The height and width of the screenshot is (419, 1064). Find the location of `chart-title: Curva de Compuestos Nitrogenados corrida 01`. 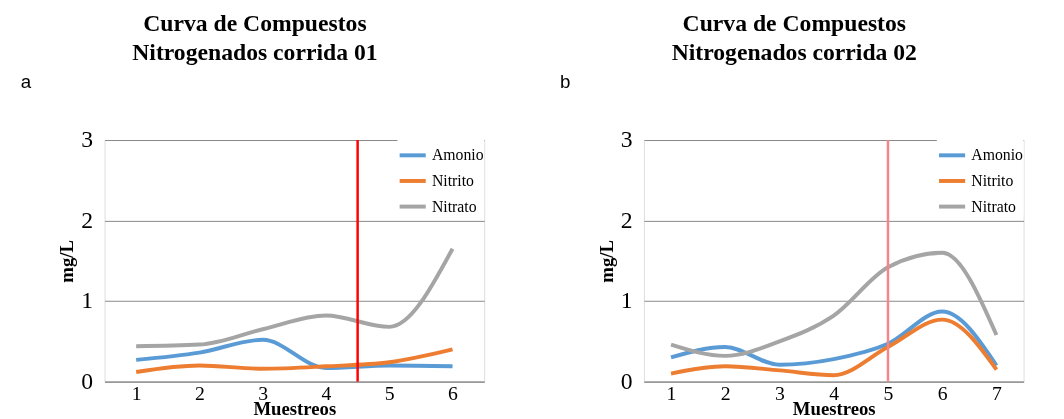

chart-title: Curva de Compuestos Nitrogenados corrida 01 is located at coordinates (255, 37).